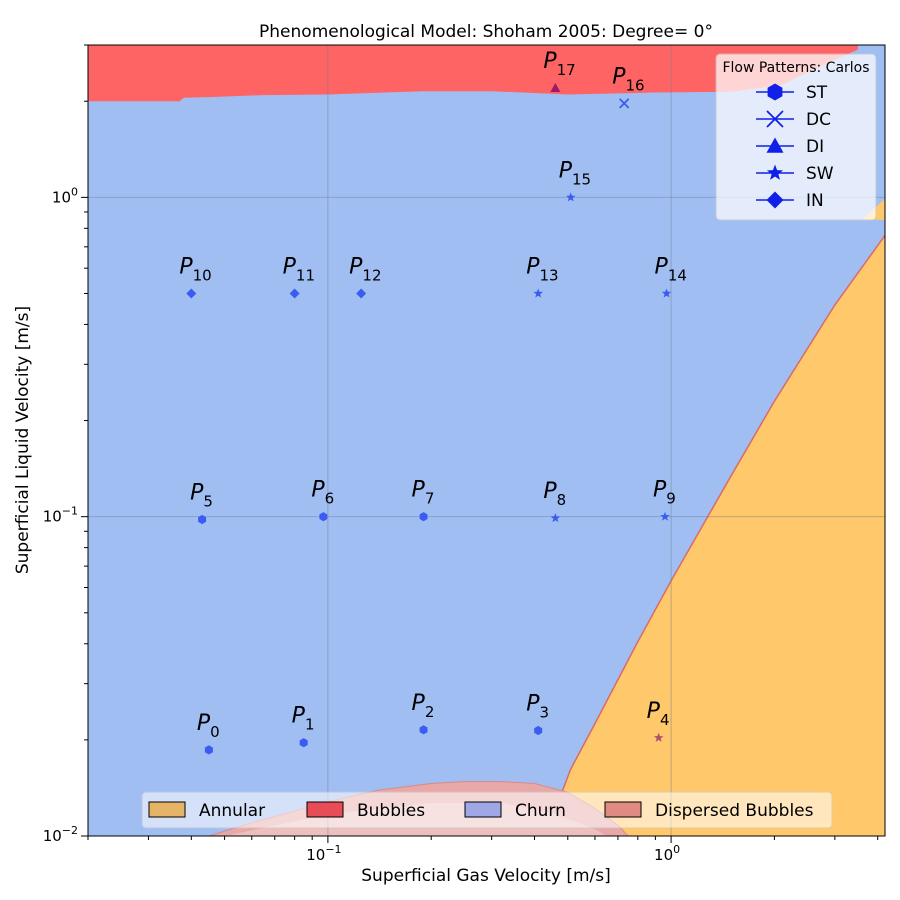  I want to click on point-label-p9: P9, so click(664, 493).